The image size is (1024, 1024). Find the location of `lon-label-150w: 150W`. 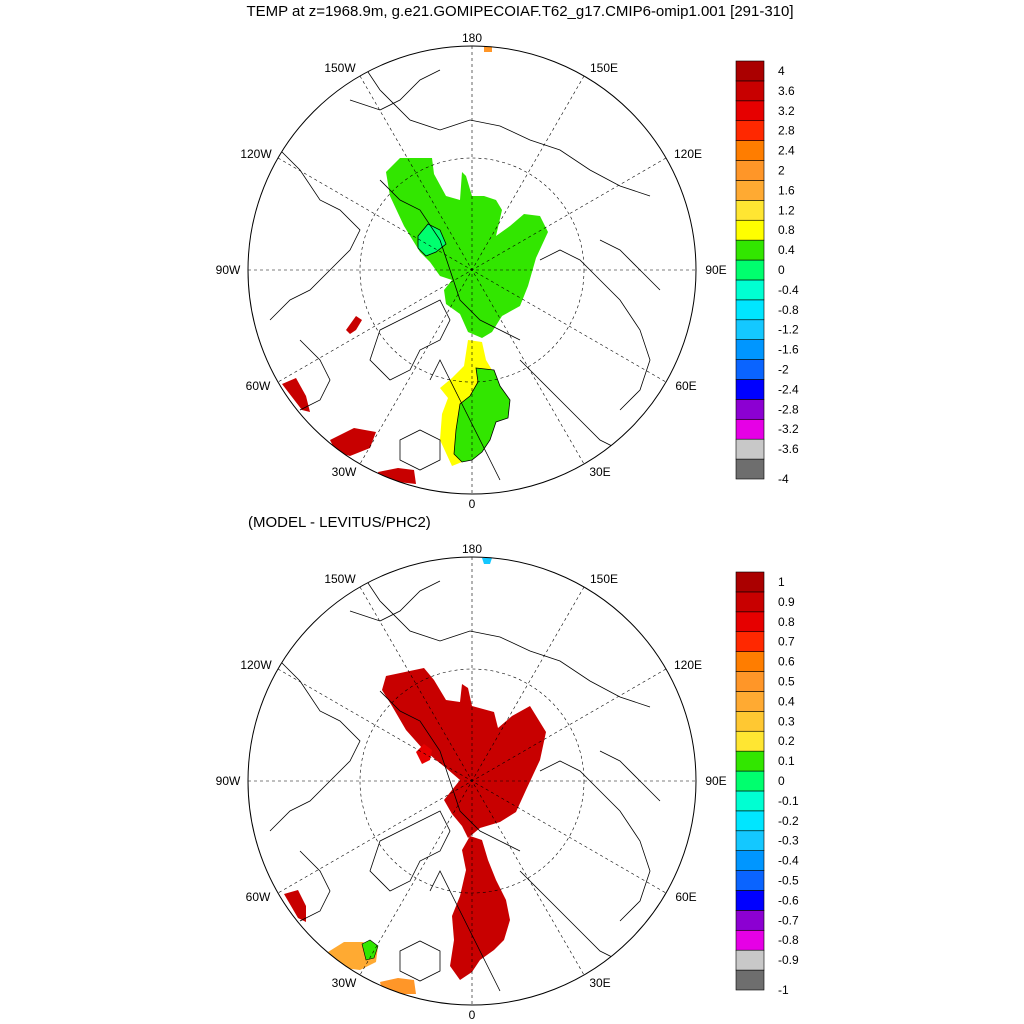

lon-label-150w: 150W is located at coordinates (340, 579).